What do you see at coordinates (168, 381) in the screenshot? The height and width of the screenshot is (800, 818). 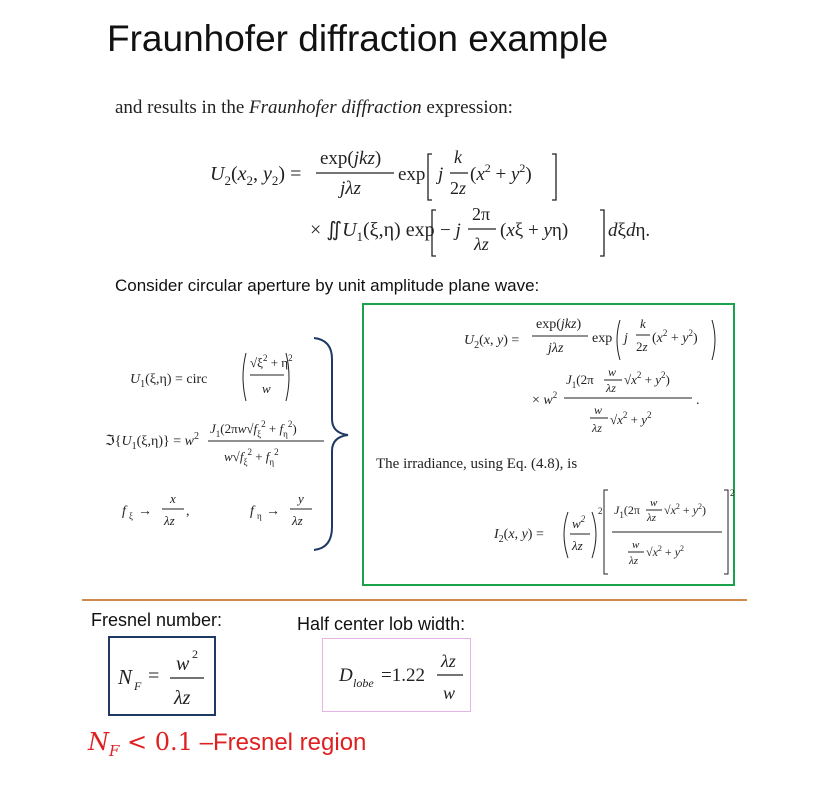 I see `svg-text: U1(ξ,η) = circ` at bounding box center [168, 381].